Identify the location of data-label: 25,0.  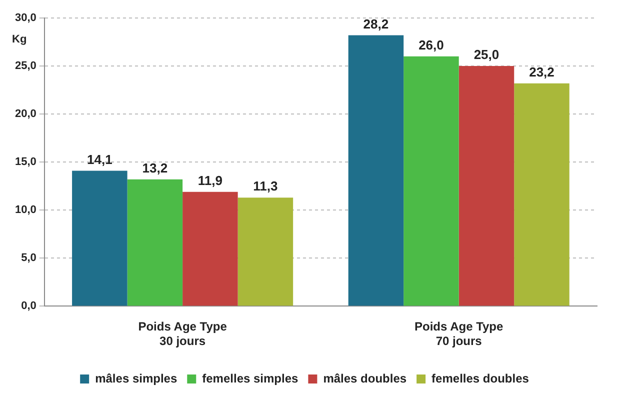
(487, 54).